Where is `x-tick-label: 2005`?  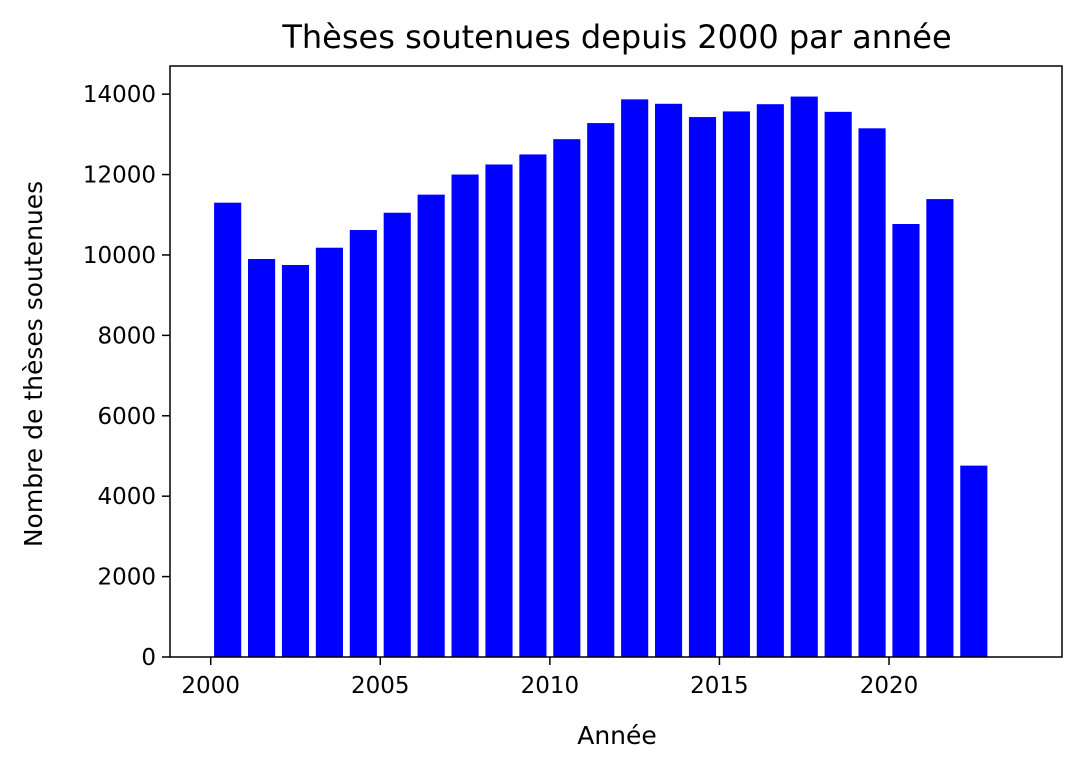 x-tick-label: 2005 is located at coordinates (380, 686).